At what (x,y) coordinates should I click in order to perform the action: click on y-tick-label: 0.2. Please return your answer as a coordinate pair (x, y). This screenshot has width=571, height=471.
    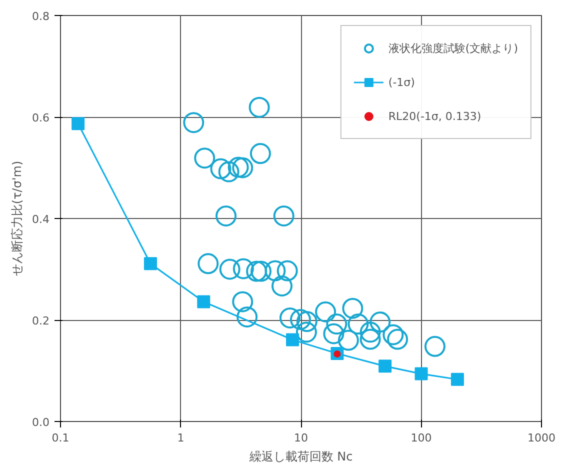
    Looking at the image, I should click on (41, 321).